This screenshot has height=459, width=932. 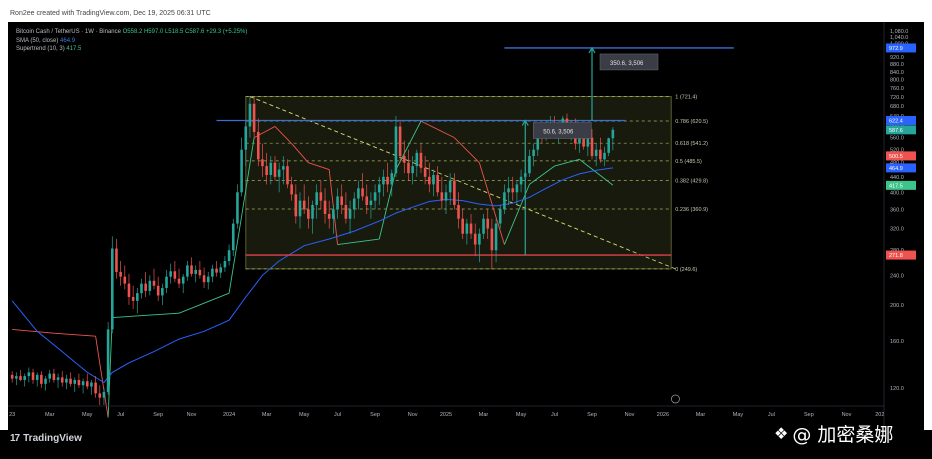 I want to click on price-tag-label: 417.5, so click(x=896, y=186).